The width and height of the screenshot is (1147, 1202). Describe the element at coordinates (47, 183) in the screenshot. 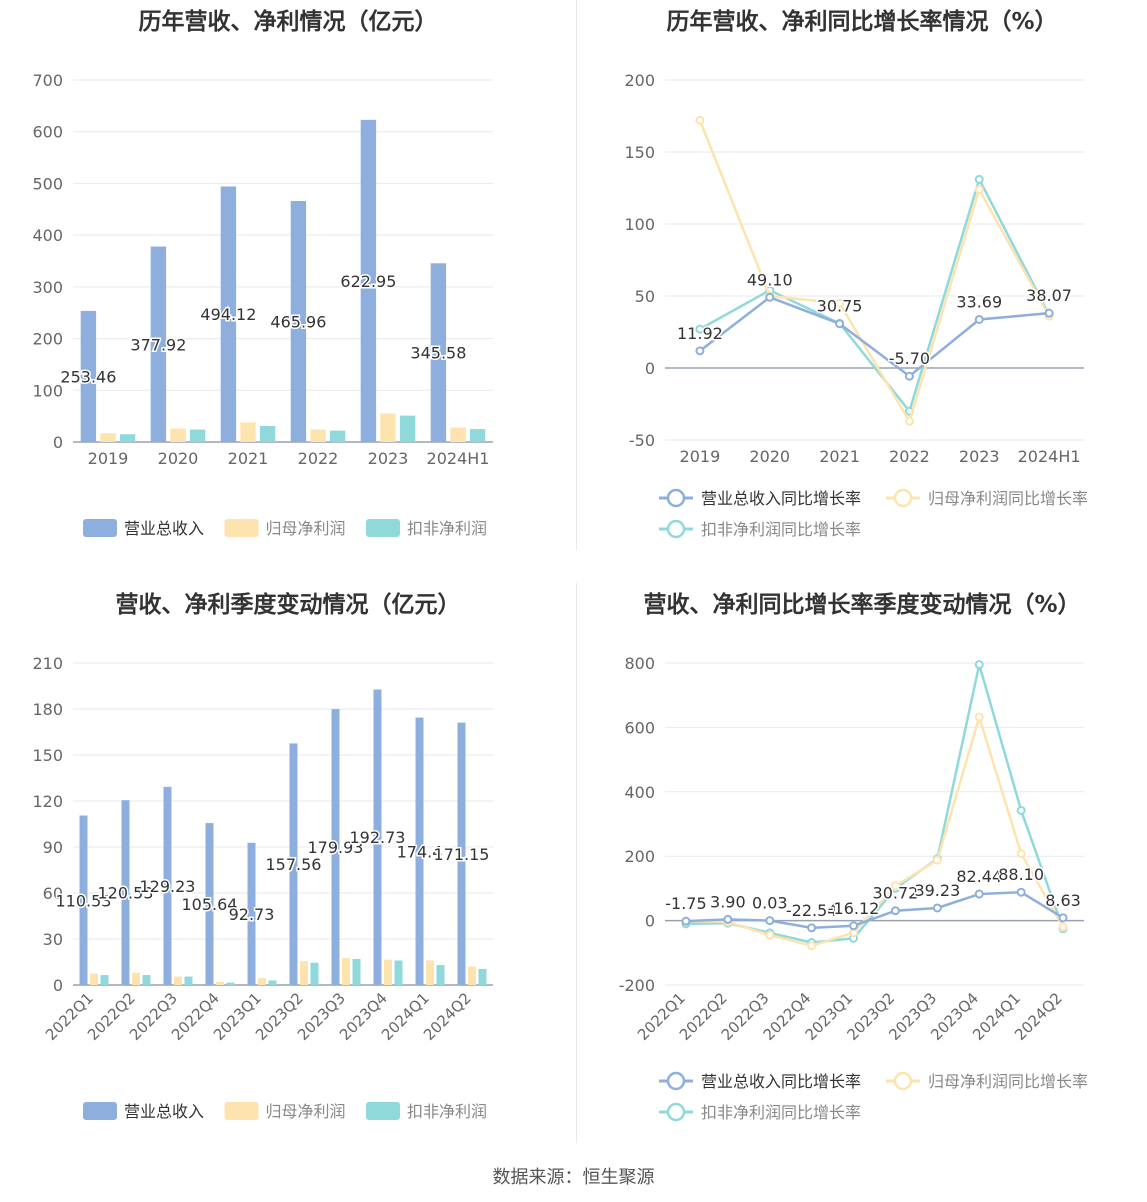

I see `y-tick-label: 500` at that location.